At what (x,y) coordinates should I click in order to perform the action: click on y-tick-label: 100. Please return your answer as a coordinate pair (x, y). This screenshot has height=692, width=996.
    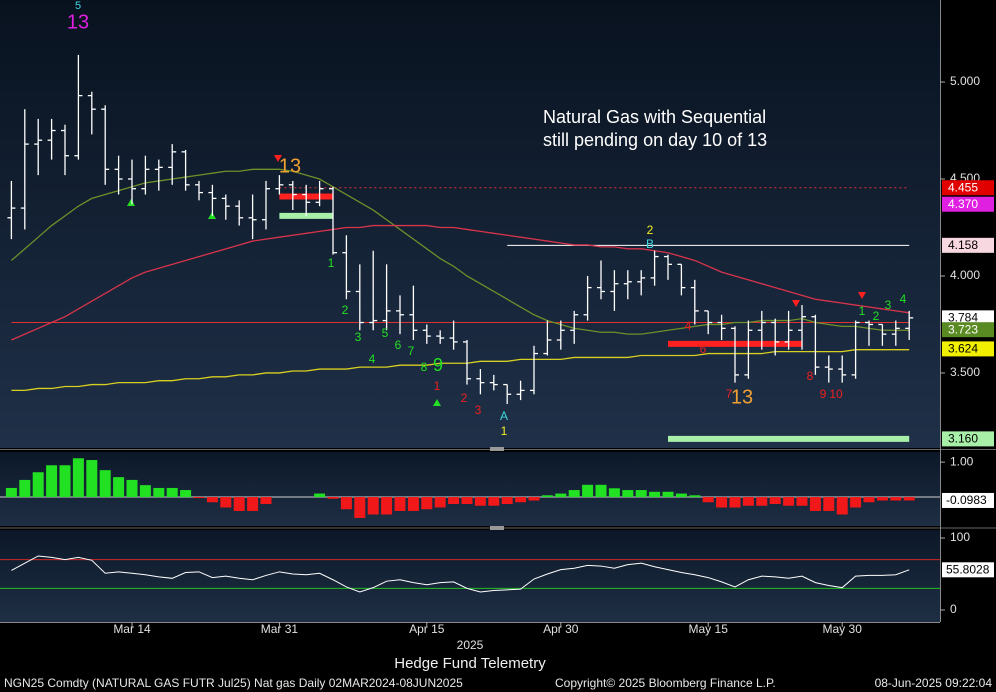
    Looking at the image, I should click on (960, 537).